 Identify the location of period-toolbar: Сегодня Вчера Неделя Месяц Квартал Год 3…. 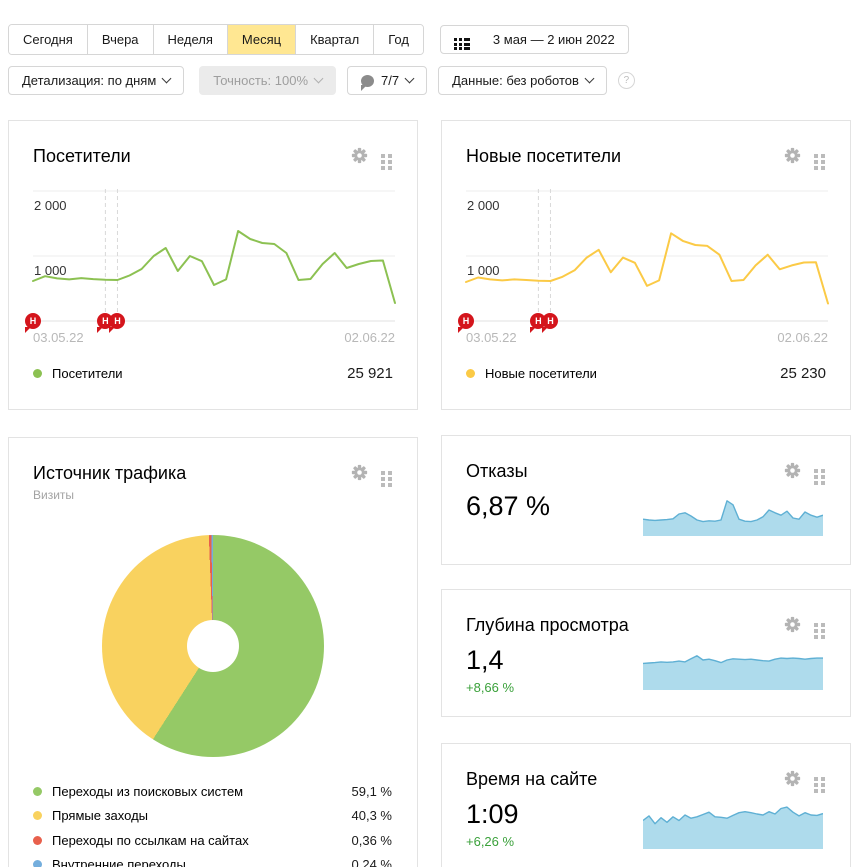
(318, 39).